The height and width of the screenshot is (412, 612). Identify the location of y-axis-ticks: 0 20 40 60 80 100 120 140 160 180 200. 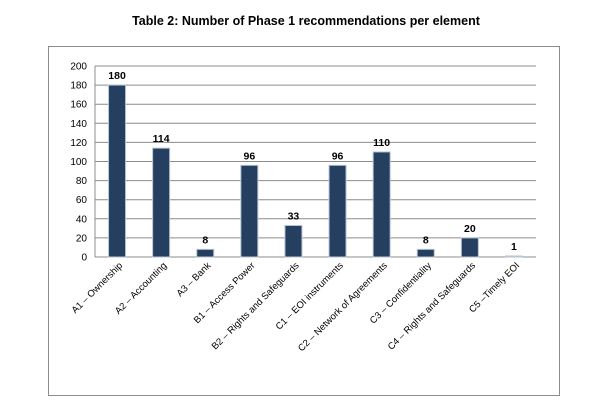
(78, 163).